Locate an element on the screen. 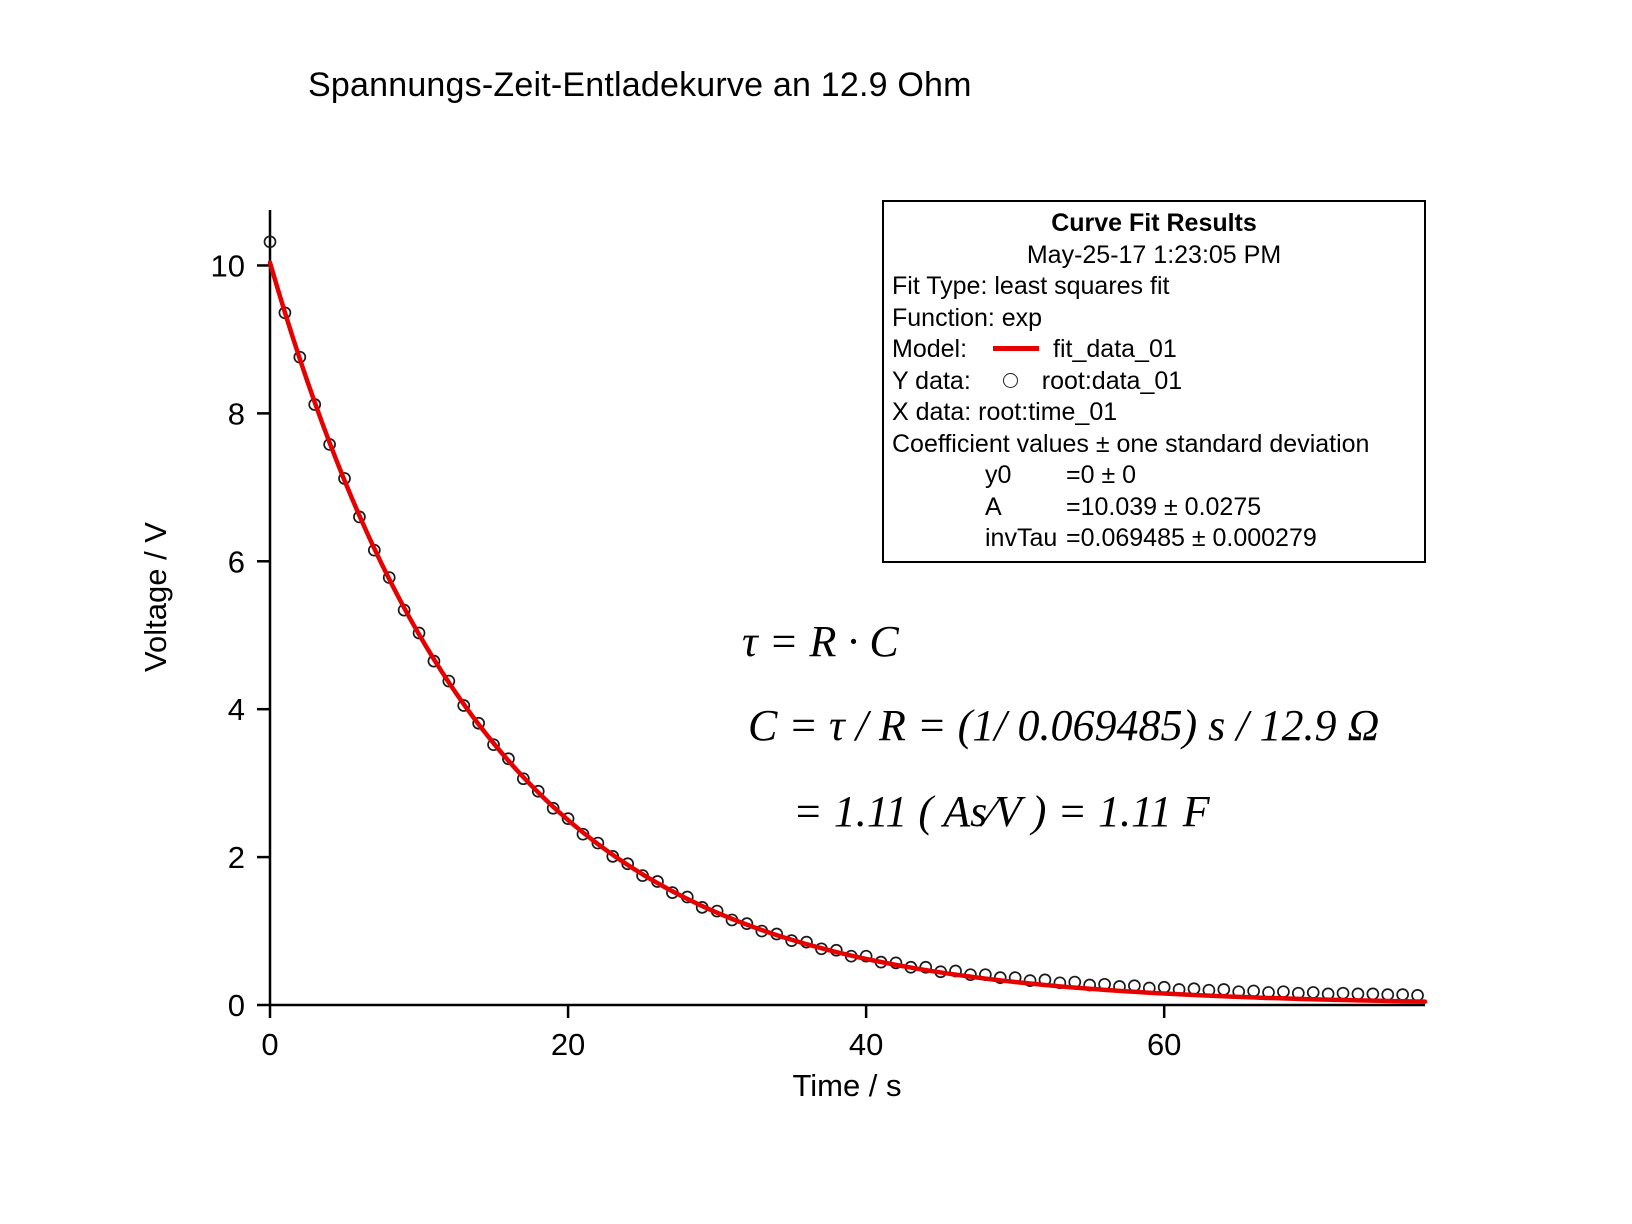 This screenshot has height=1224, width=1632. fit-box-title: Curve Fit Results is located at coordinates (1154, 223).